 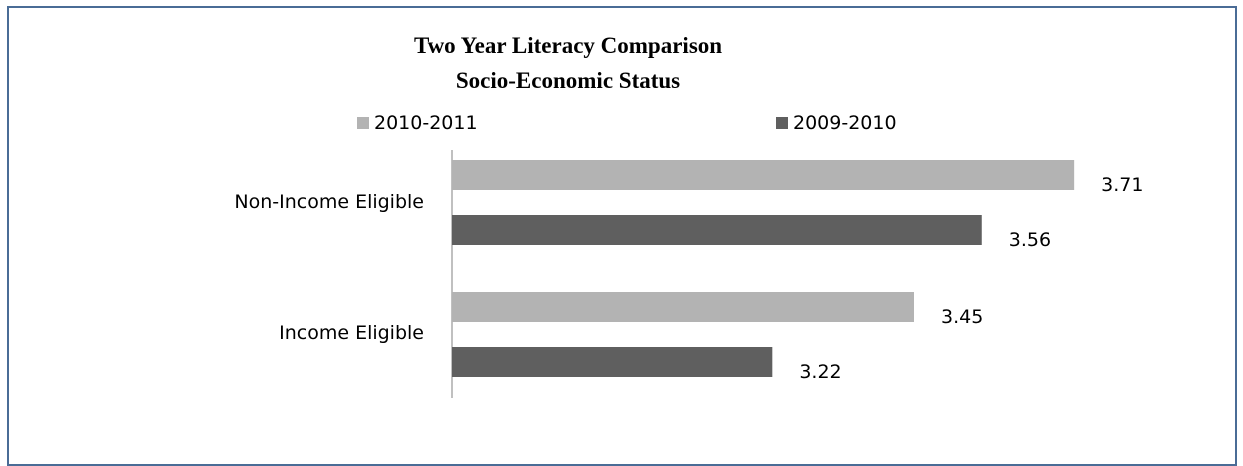 I want to click on legend-item-2010-2011: 2010-2011, so click(x=417, y=123).